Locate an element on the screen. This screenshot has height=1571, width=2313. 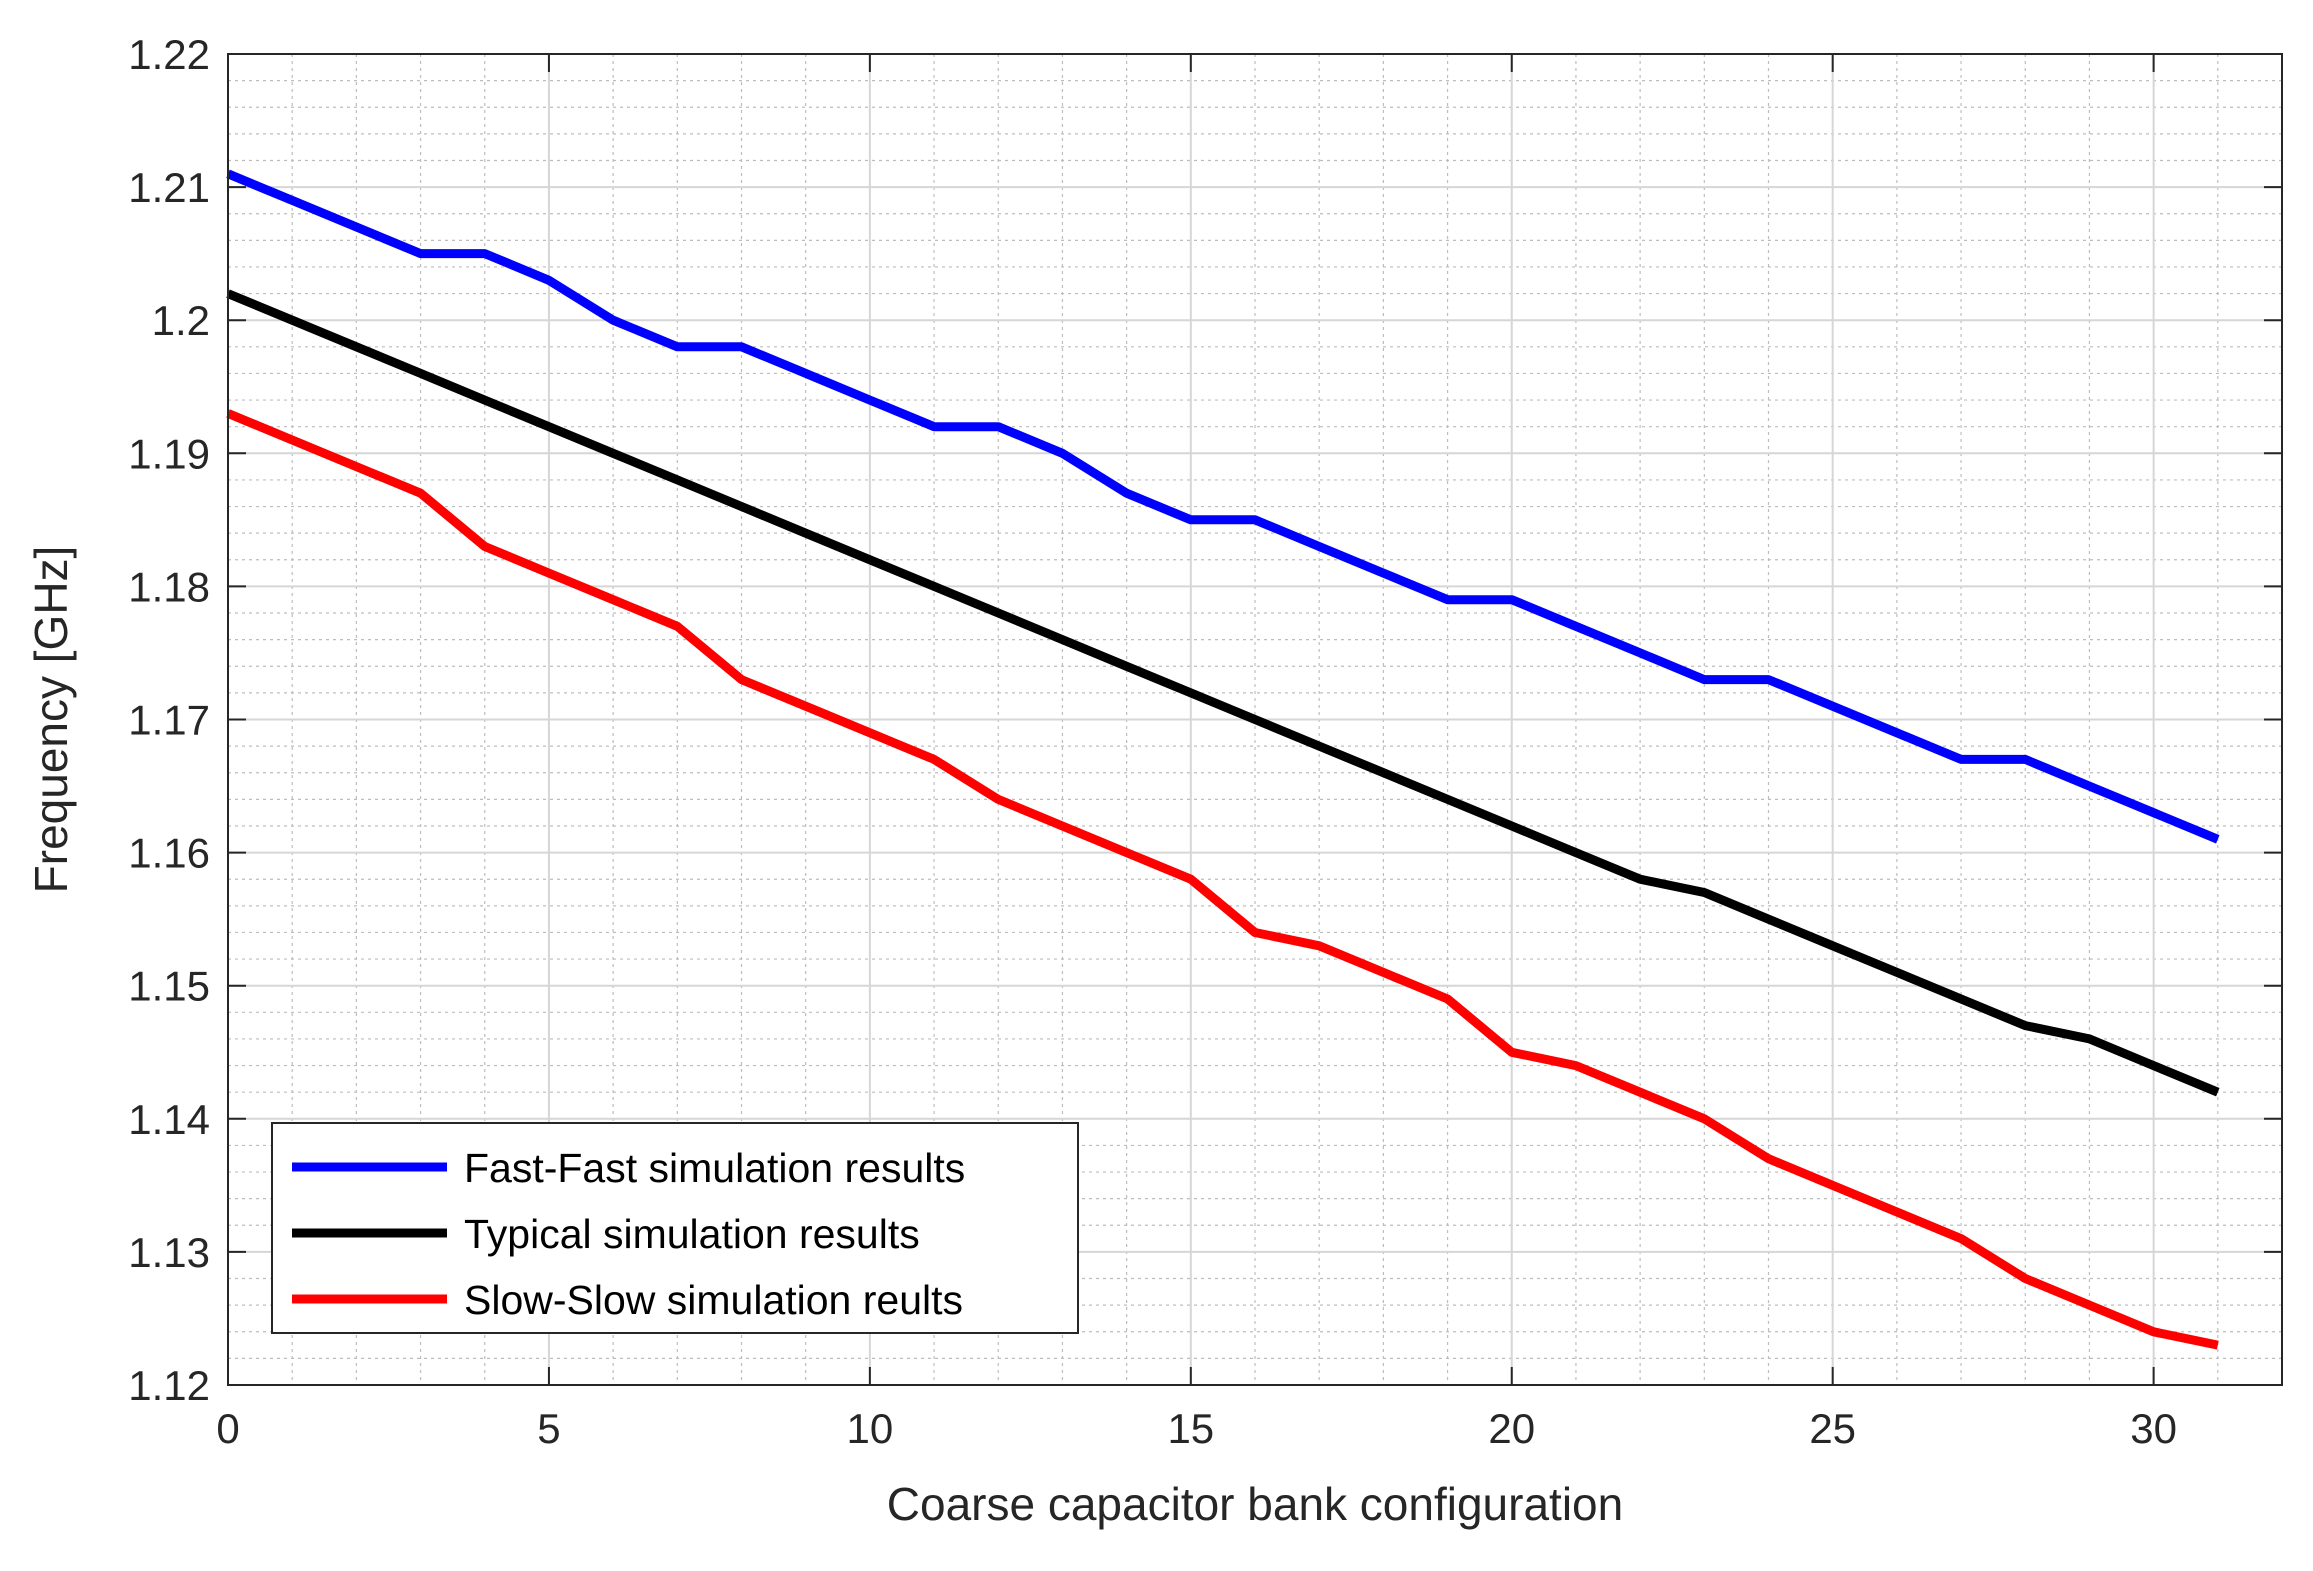
y-tick-label: 1.18 is located at coordinates (169, 586).